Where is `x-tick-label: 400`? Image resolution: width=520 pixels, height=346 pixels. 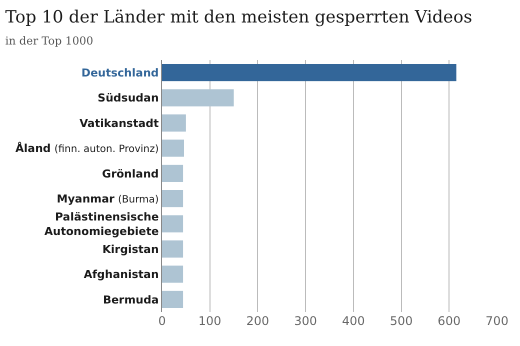
x-tick-label: 400 is located at coordinates (353, 321).